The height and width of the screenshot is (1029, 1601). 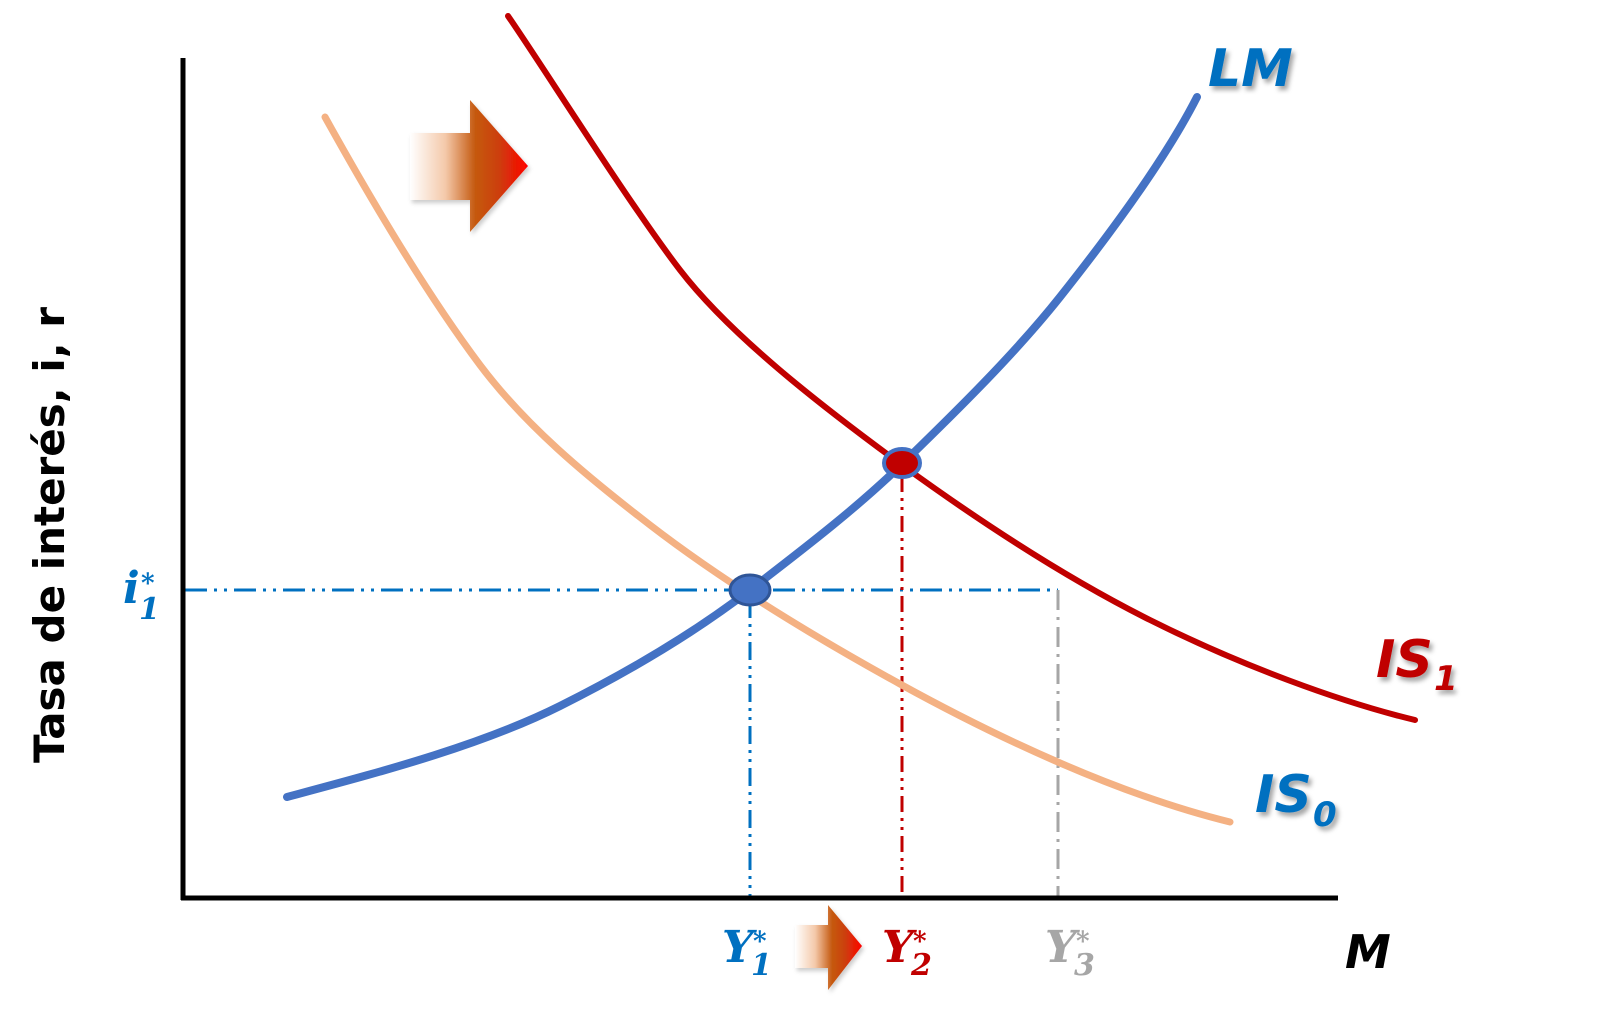 What do you see at coordinates (131, 588) in the screenshot?
I see `interest-rate-symbol: i` at bounding box center [131, 588].